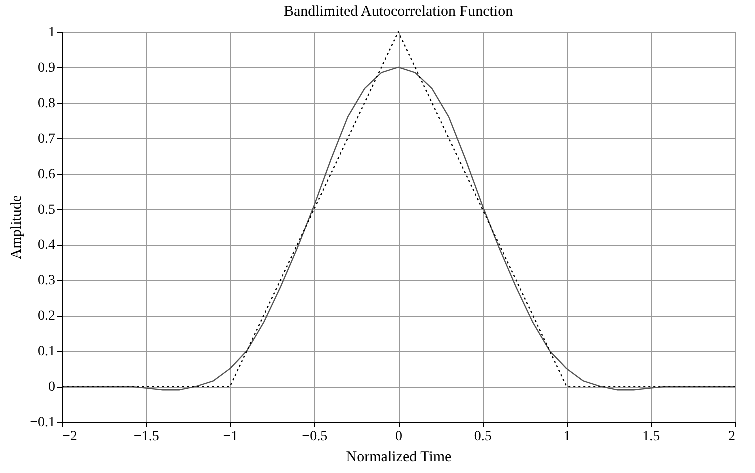 The height and width of the screenshot is (473, 755). Describe the element at coordinates (732, 437) in the screenshot. I see `x-tick-label: 2` at that location.